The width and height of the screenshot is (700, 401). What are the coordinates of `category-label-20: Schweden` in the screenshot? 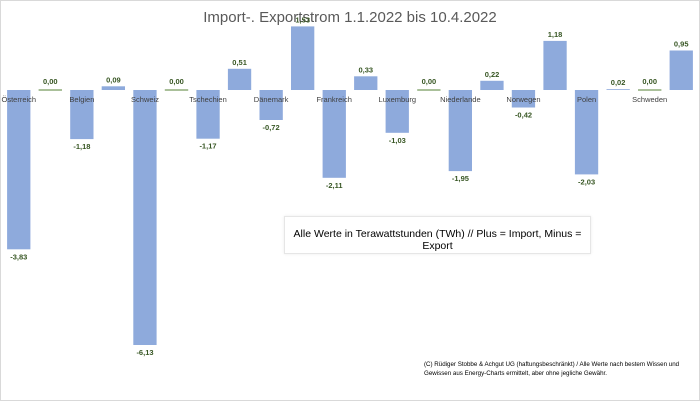 It's located at (649, 99).